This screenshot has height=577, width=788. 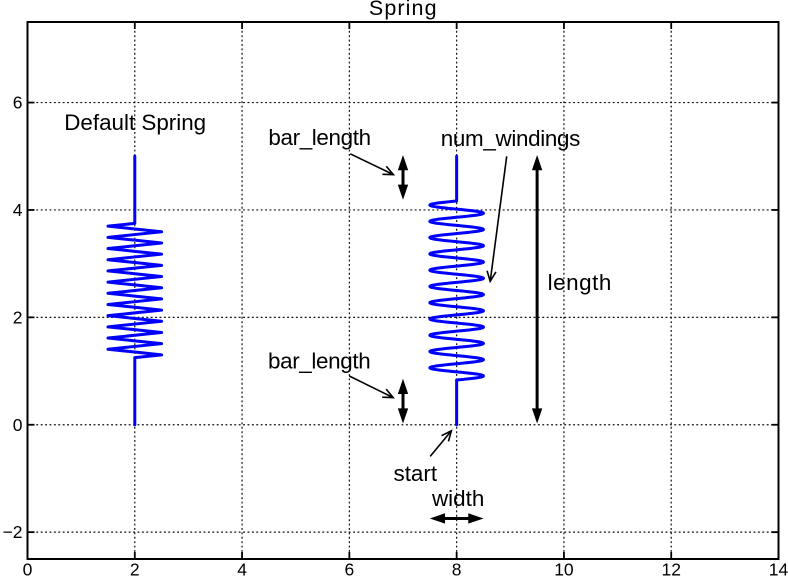 What do you see at coordinates (135, 122) in the screenshot?
I see `svg-text: Default Spring` at bounding box center [135, 122].